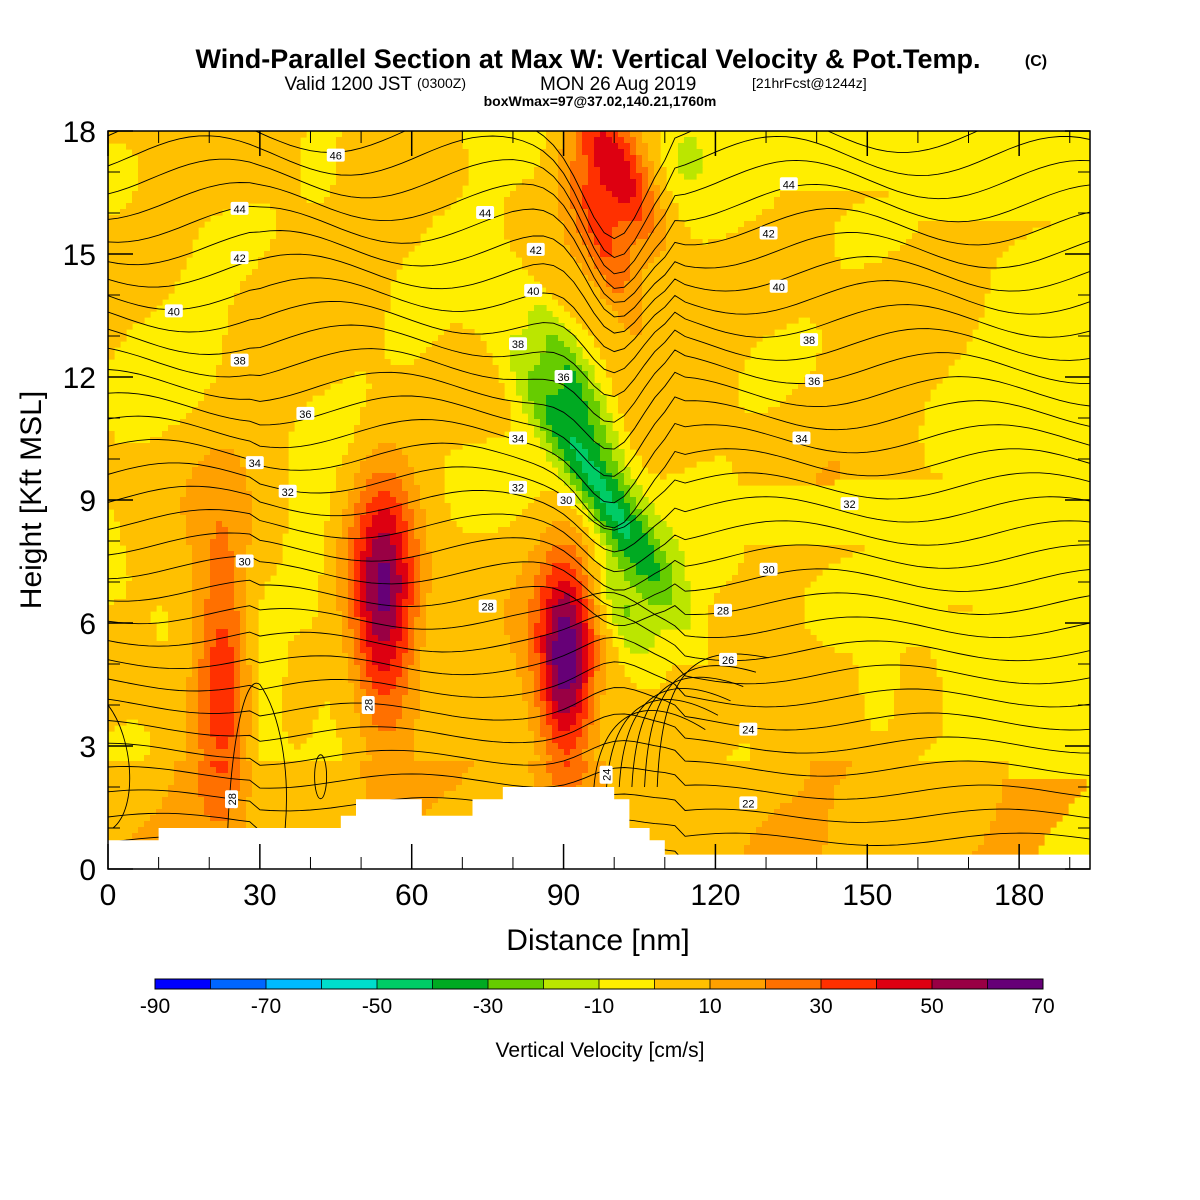  I want to click on contour-label-text: 40, so click(533, 292).